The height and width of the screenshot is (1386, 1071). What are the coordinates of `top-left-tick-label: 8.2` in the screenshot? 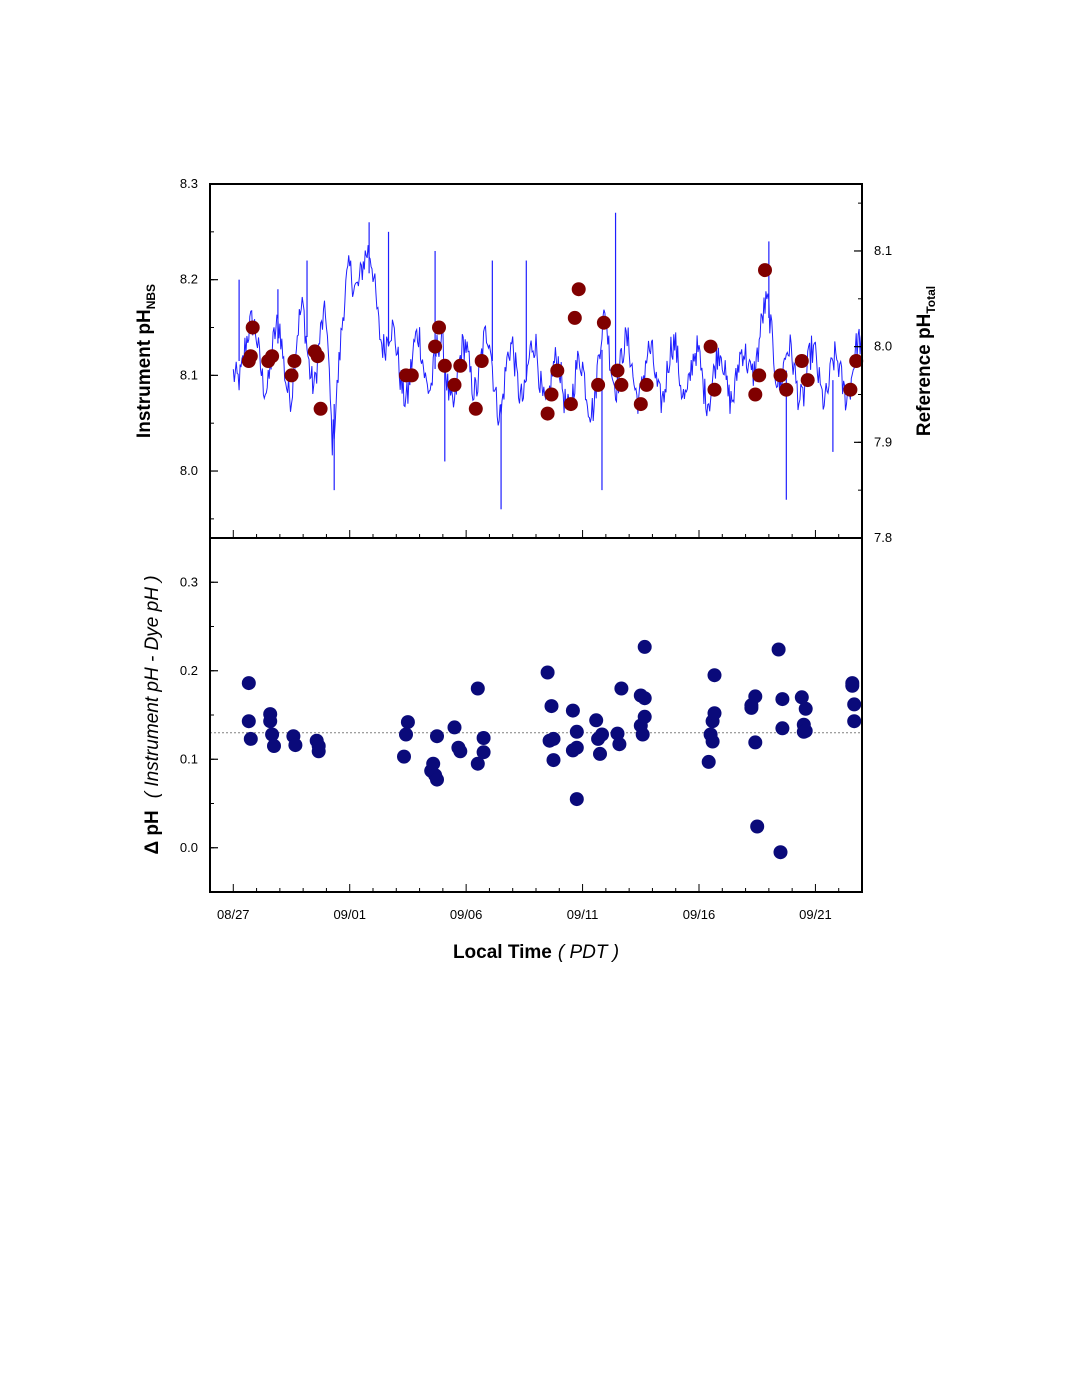 It's located at (189, 279).